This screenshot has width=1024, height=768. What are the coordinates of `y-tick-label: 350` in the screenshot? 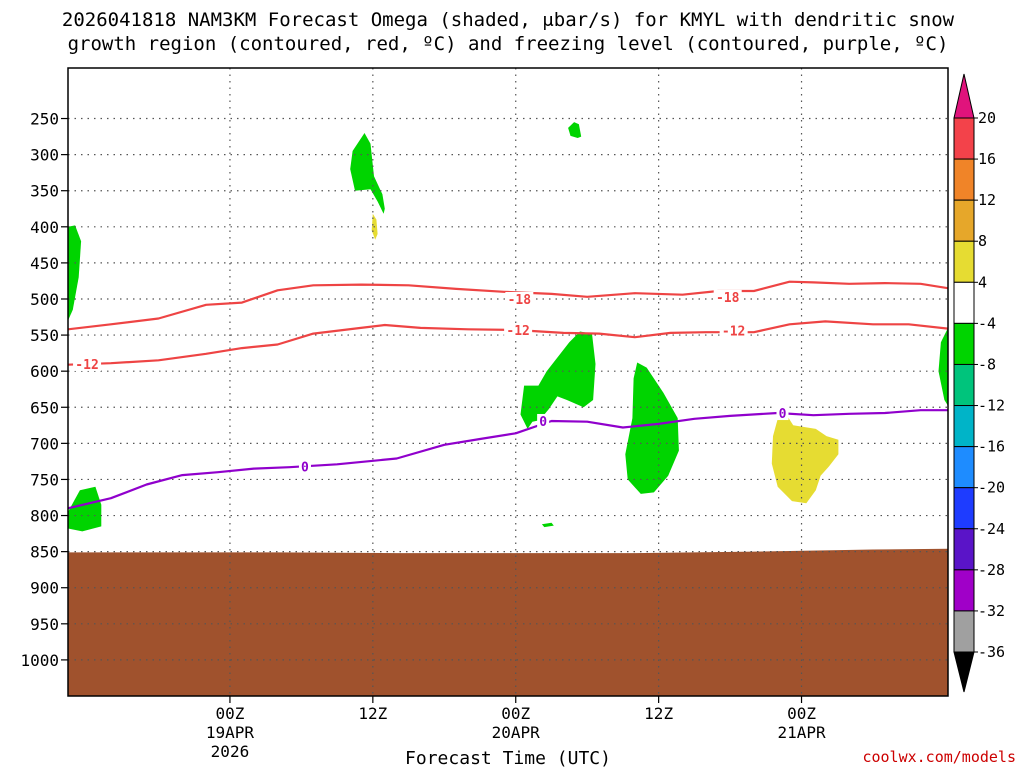 It's located at (44, 191).